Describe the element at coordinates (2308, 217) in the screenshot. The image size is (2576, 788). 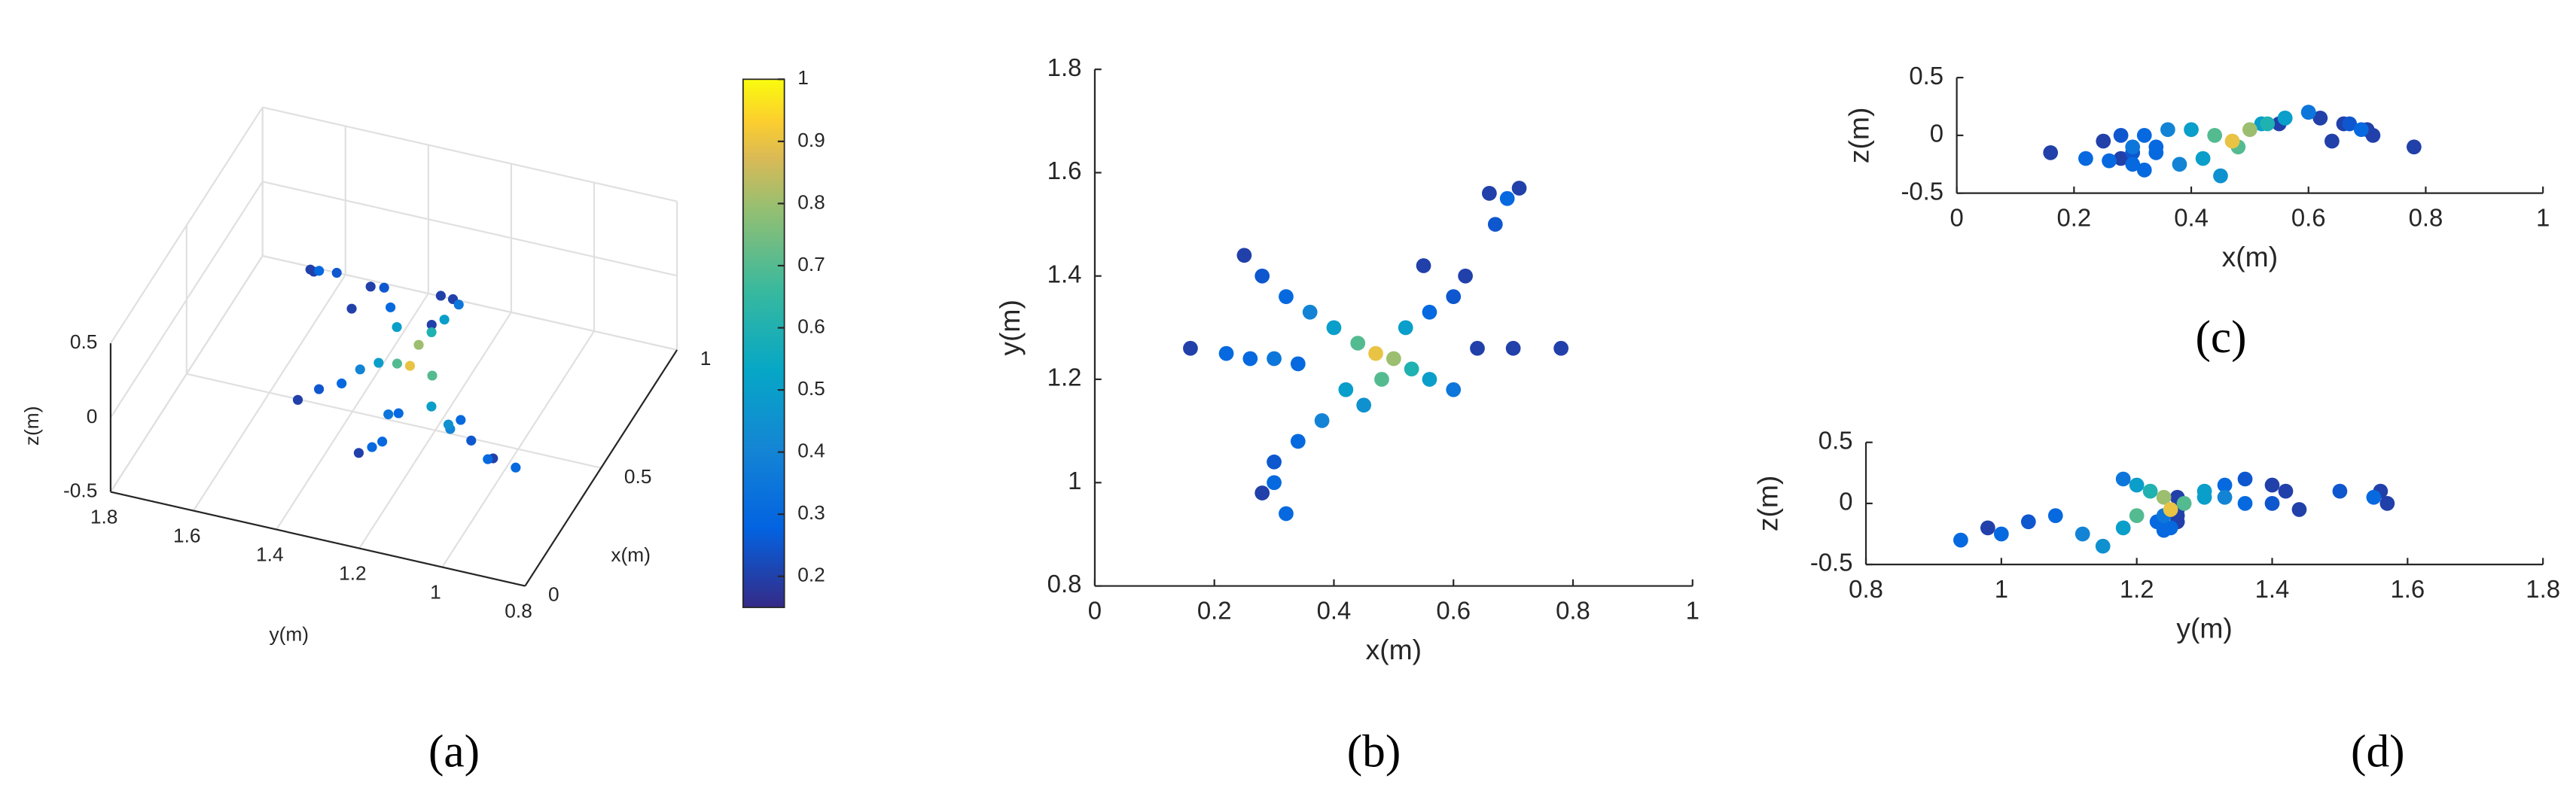
I see `x-tick-label: 0.6` at that location.